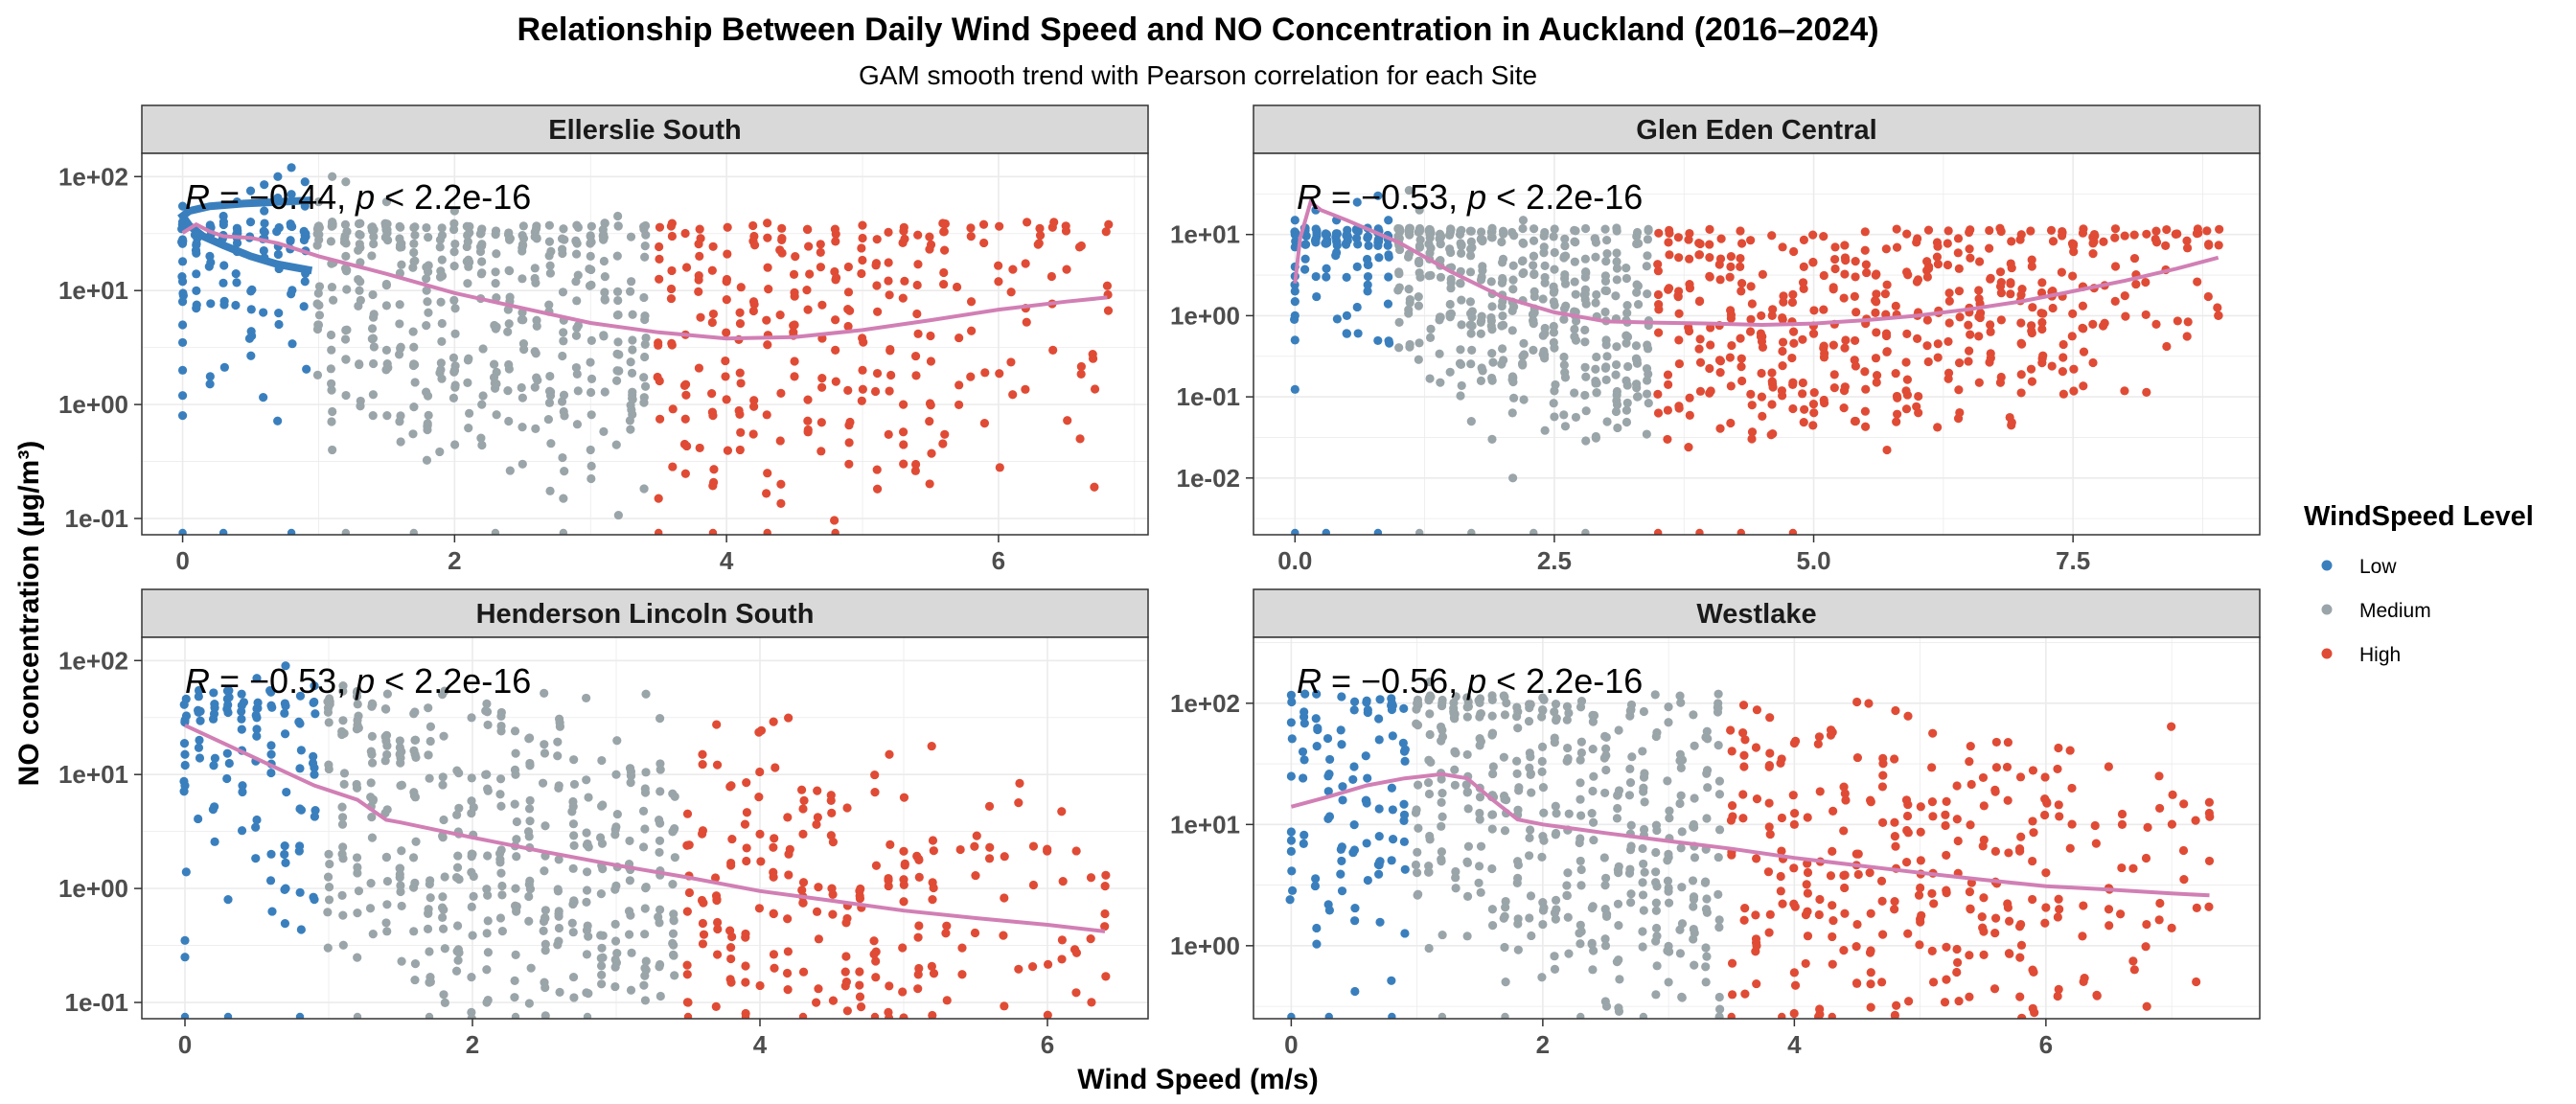  What do you see at coordinates (645, 344) in the screenshot?
I see `panel-border` at bounding box center [645, 344].